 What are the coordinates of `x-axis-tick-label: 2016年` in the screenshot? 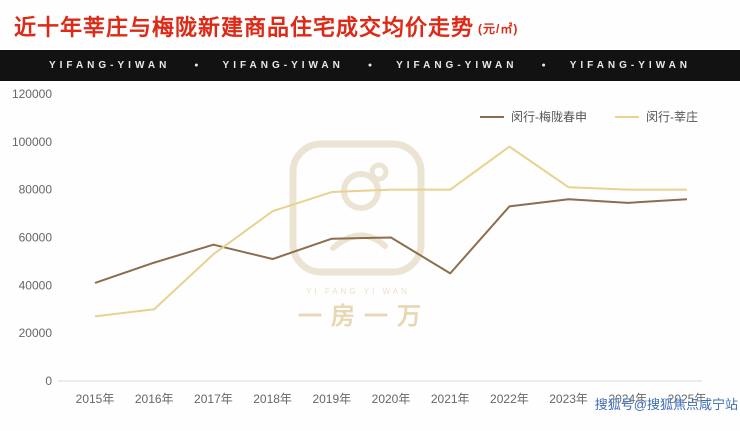 It's located at (154, 399).